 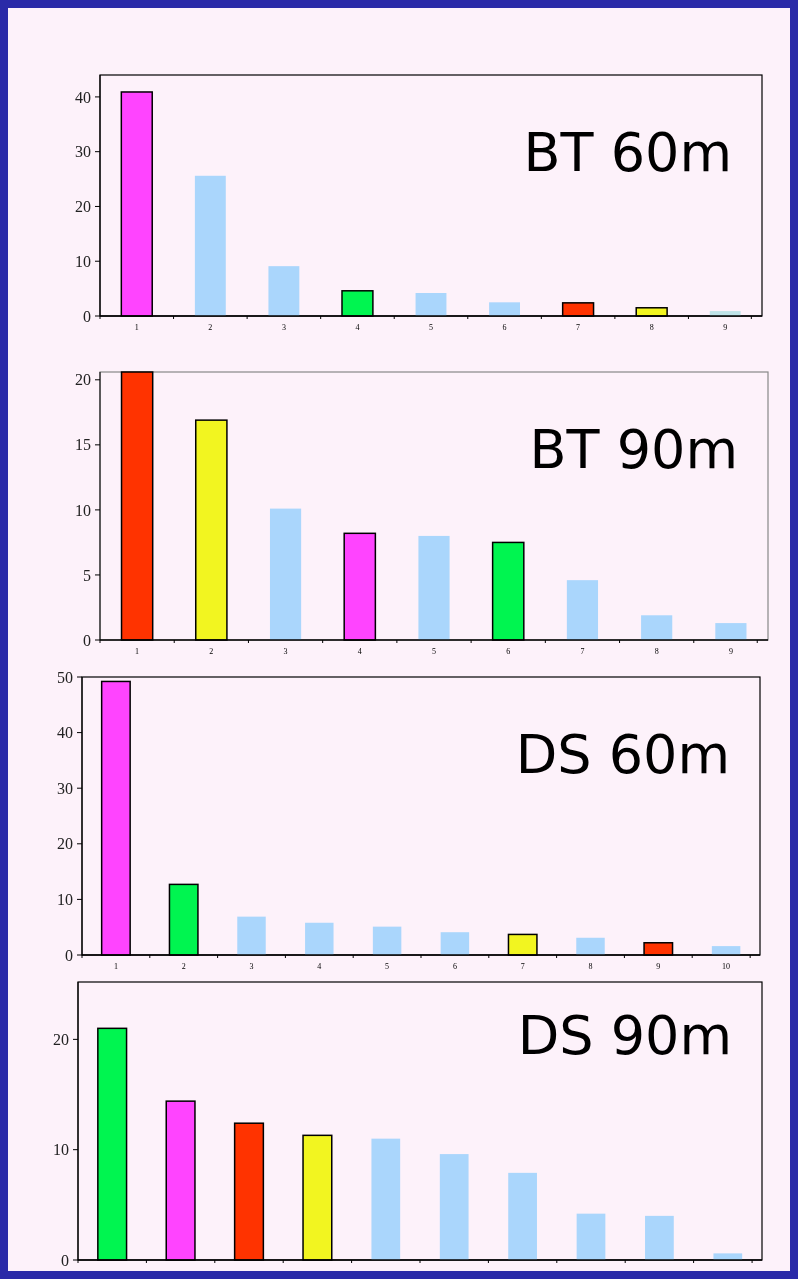 What do you see at coordinates (624, 1035) in the screenshot?
I see `chart-title: DS 90m` at bounding box center [624, 1035].